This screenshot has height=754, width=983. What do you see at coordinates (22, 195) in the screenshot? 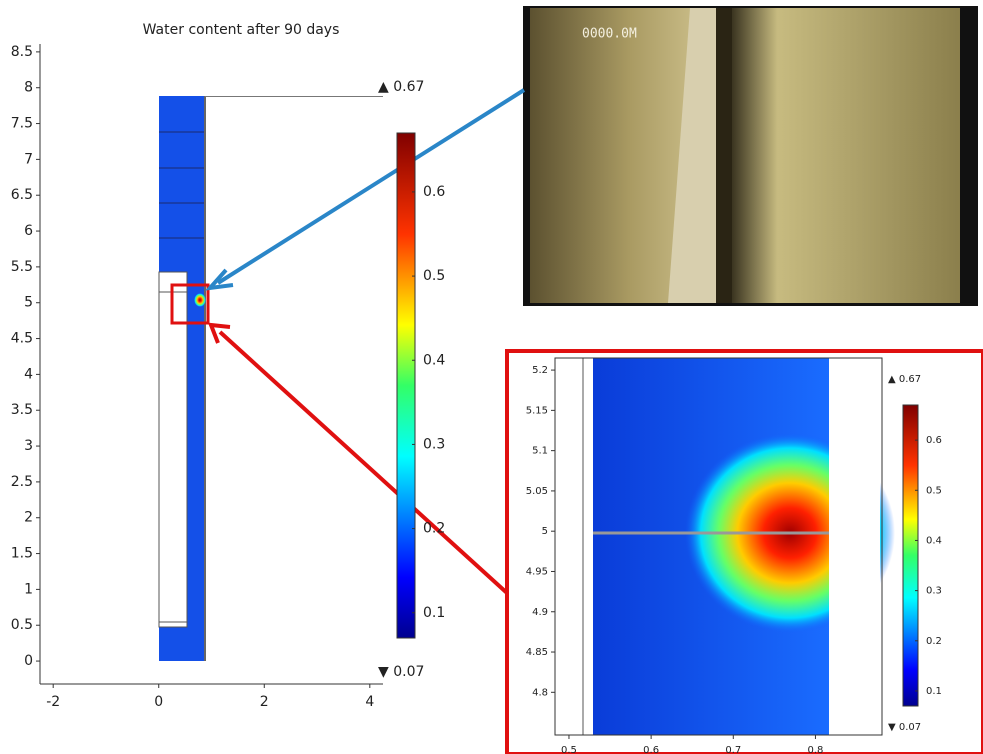
I see `y-tick-label: 6.5` at bounding box center [22, 195].